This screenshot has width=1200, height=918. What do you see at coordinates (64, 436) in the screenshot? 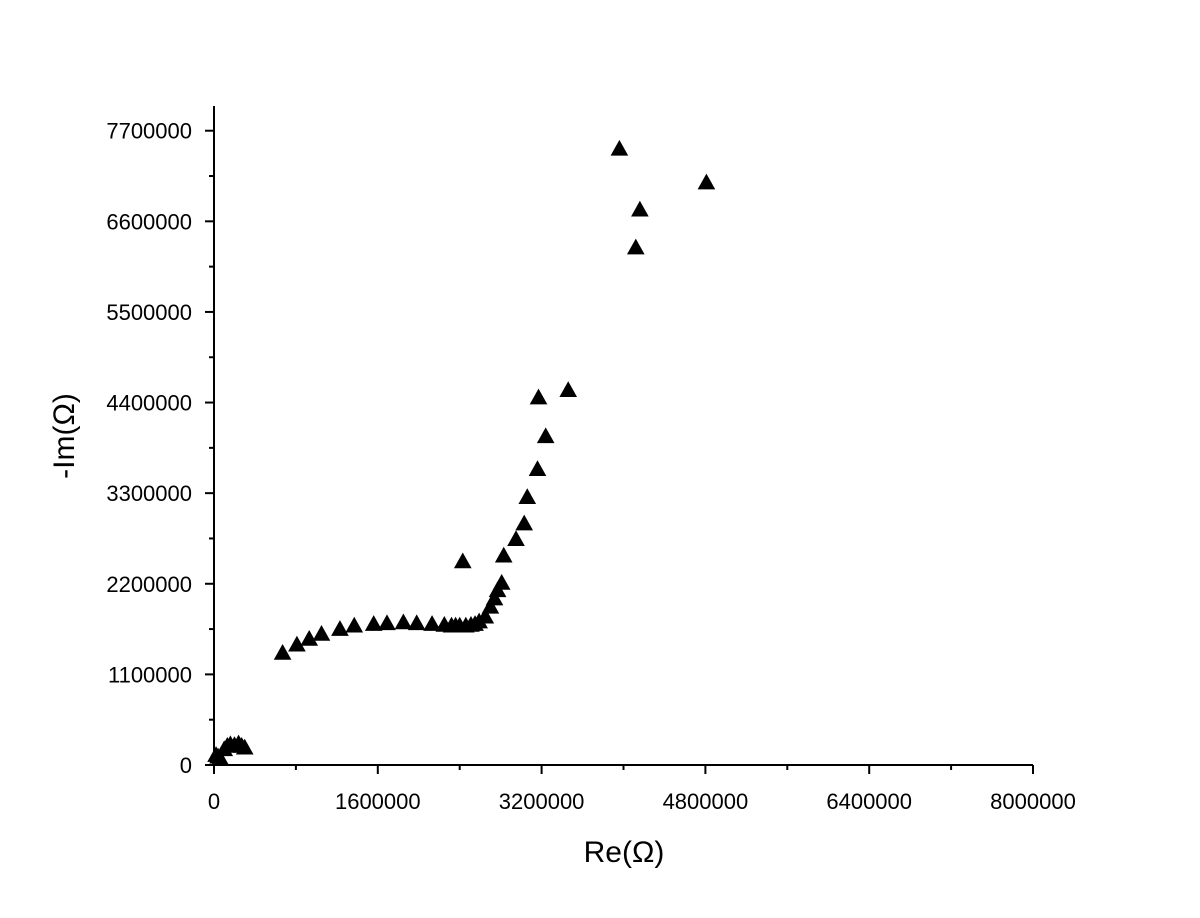
I see `y-axis-title: -Im(Ω)` at bounding box center [64, 436].